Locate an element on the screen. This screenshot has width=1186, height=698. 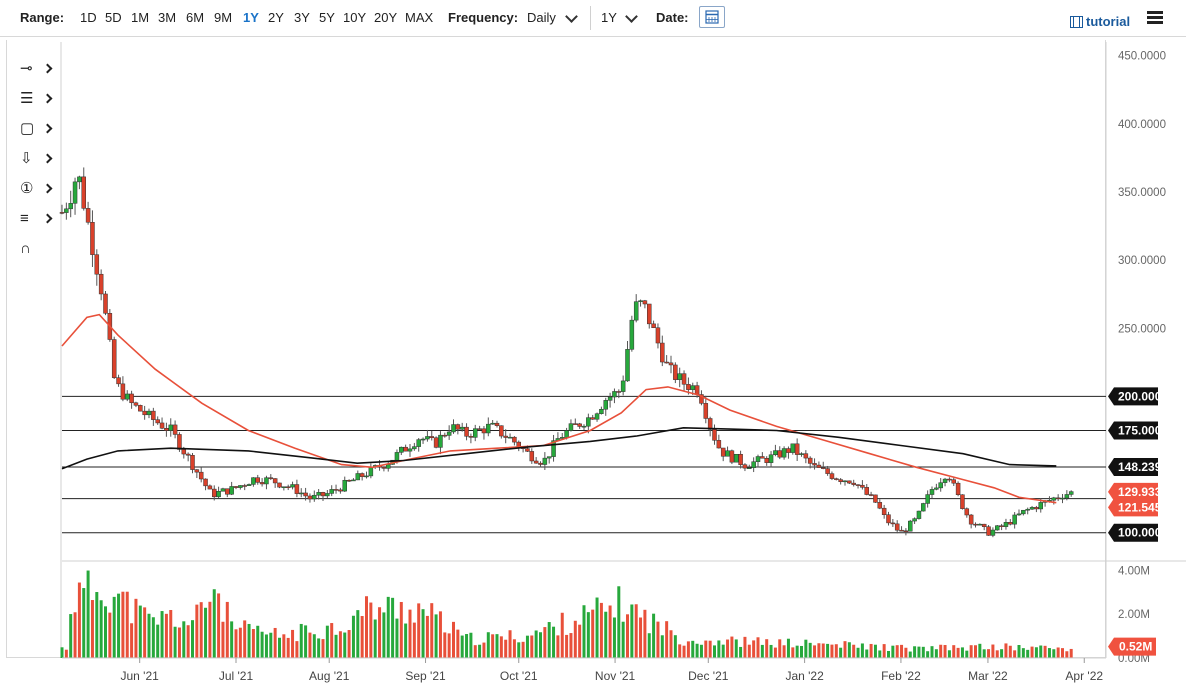
film-icon is located at coordinates (1076, 22).